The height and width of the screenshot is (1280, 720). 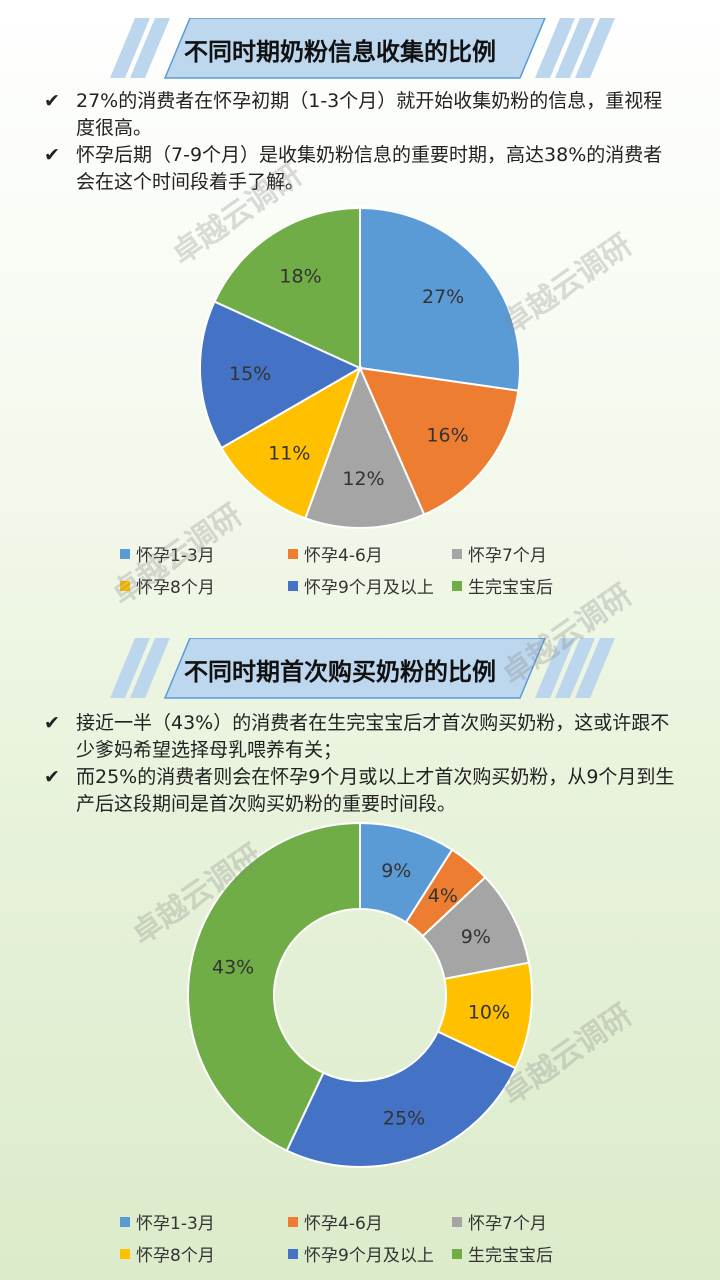 What do you see at coordinates (363, 479) in the screenshot?
I see `data-label: 12%` at bounding box center [363, 479].